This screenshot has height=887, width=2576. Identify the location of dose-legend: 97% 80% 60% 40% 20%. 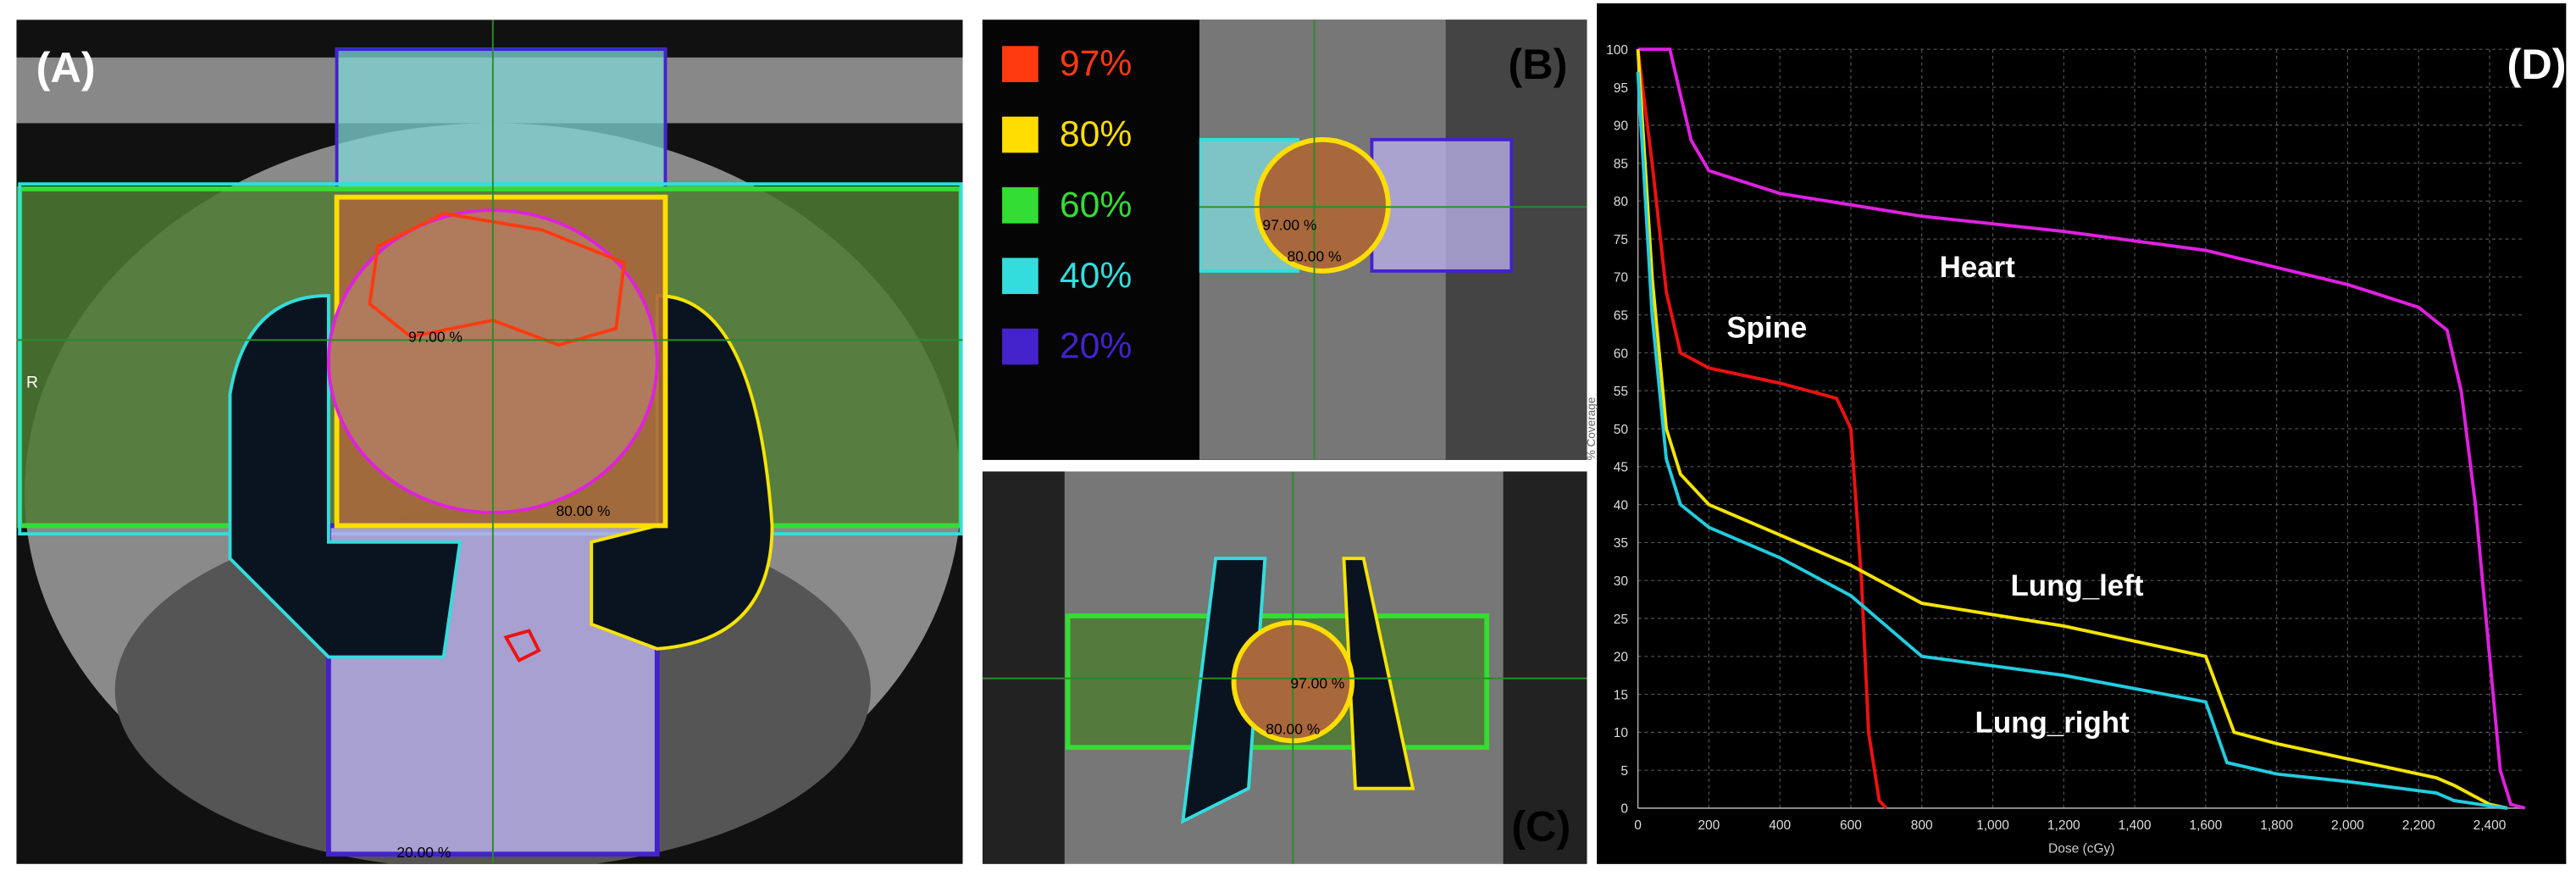
(1067, 205).